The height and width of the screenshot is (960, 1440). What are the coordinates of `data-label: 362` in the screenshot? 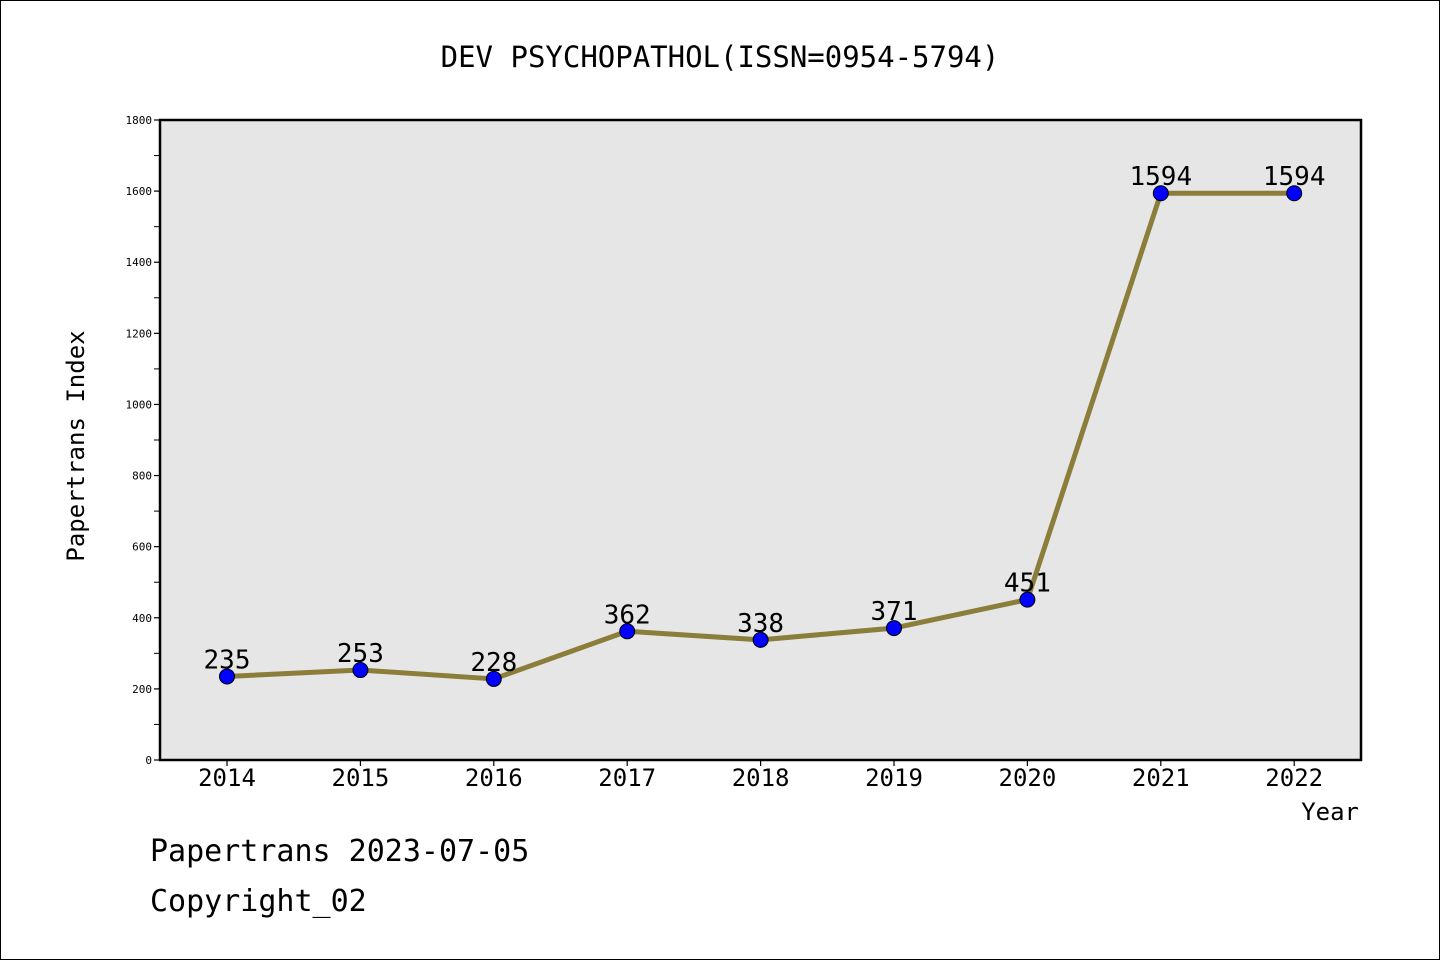 It's located at (627, 615).